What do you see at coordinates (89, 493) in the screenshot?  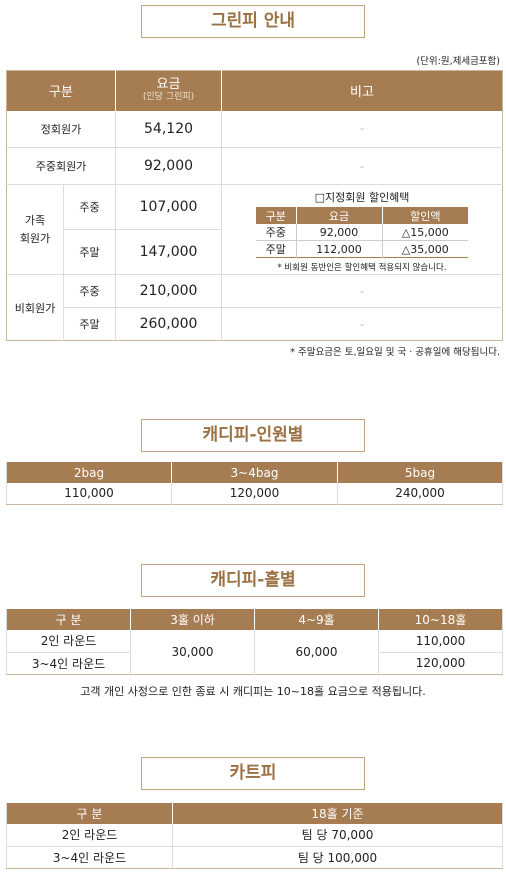 I see `caddie-people-value-2bag: 110,000` at bounding box center [89, 493].